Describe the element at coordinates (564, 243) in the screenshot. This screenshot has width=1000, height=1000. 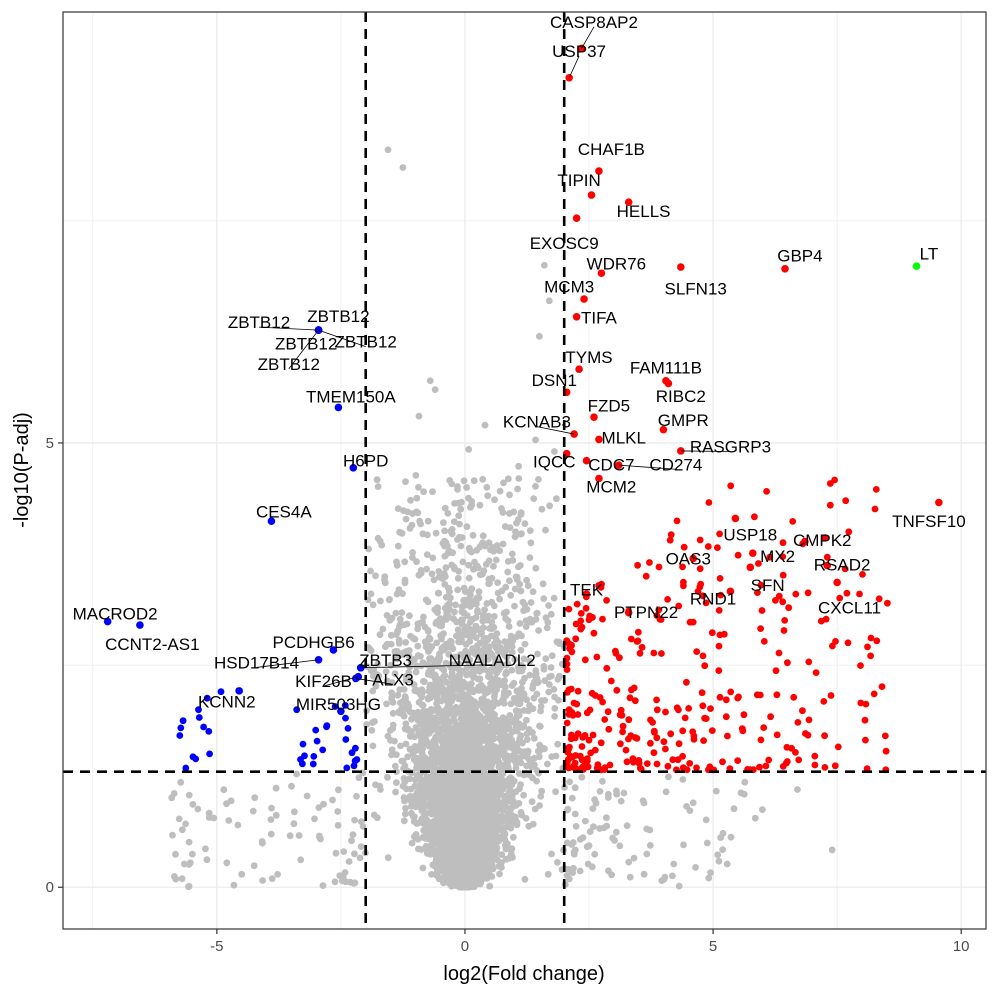
I see `gene-label: EXOSC9` at that location.